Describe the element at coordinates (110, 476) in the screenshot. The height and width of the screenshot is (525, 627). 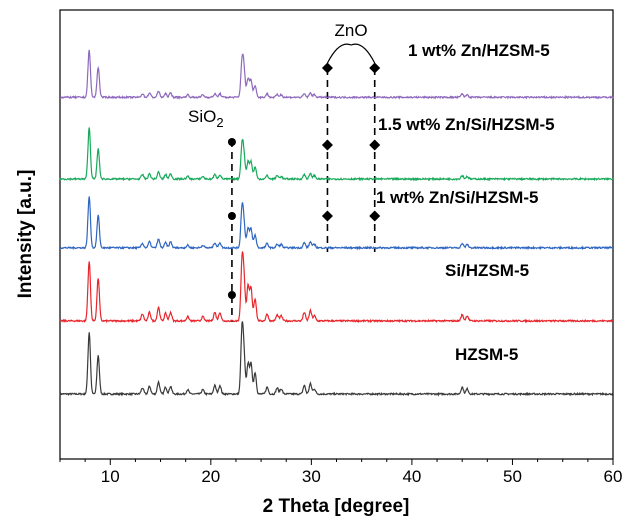
I see `x-tick-label: 10` at that location.